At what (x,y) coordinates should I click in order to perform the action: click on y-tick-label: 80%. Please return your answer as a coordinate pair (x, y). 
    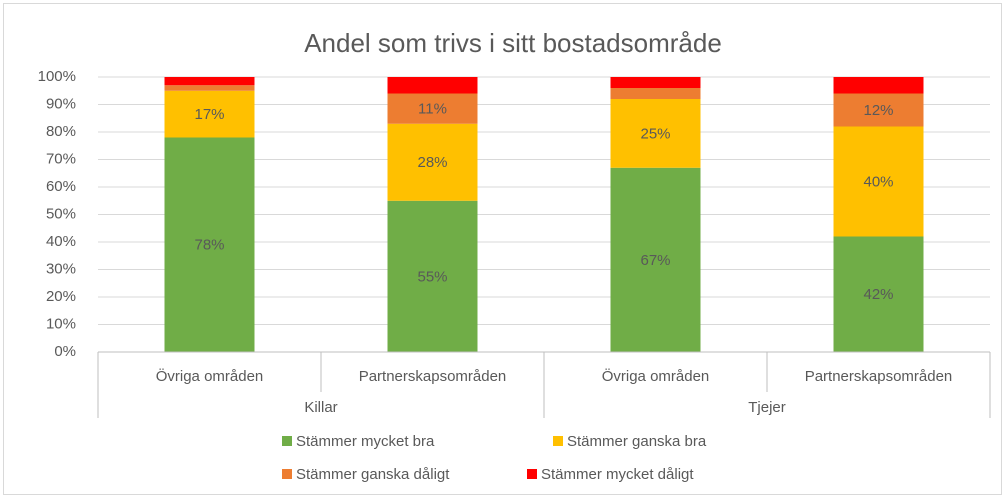
    Looking at the image, I should click on (61, 131).